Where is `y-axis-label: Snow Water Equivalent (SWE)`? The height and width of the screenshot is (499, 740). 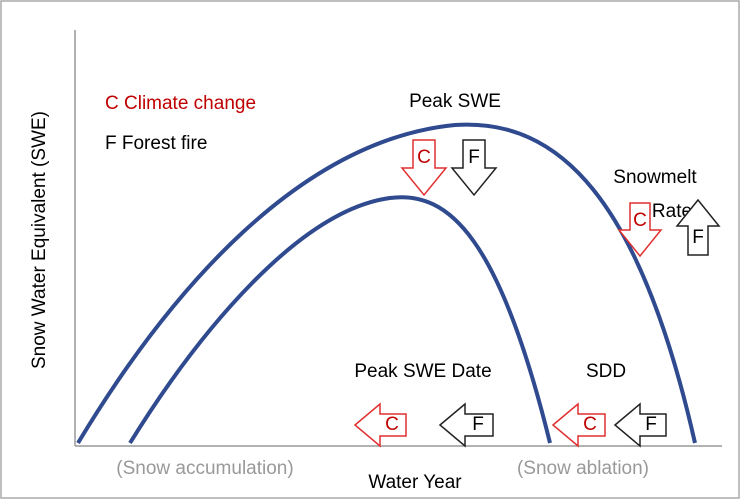
y-axis-label: Snow Water Equivalent (SWE) is located at coordinates (39, 240).